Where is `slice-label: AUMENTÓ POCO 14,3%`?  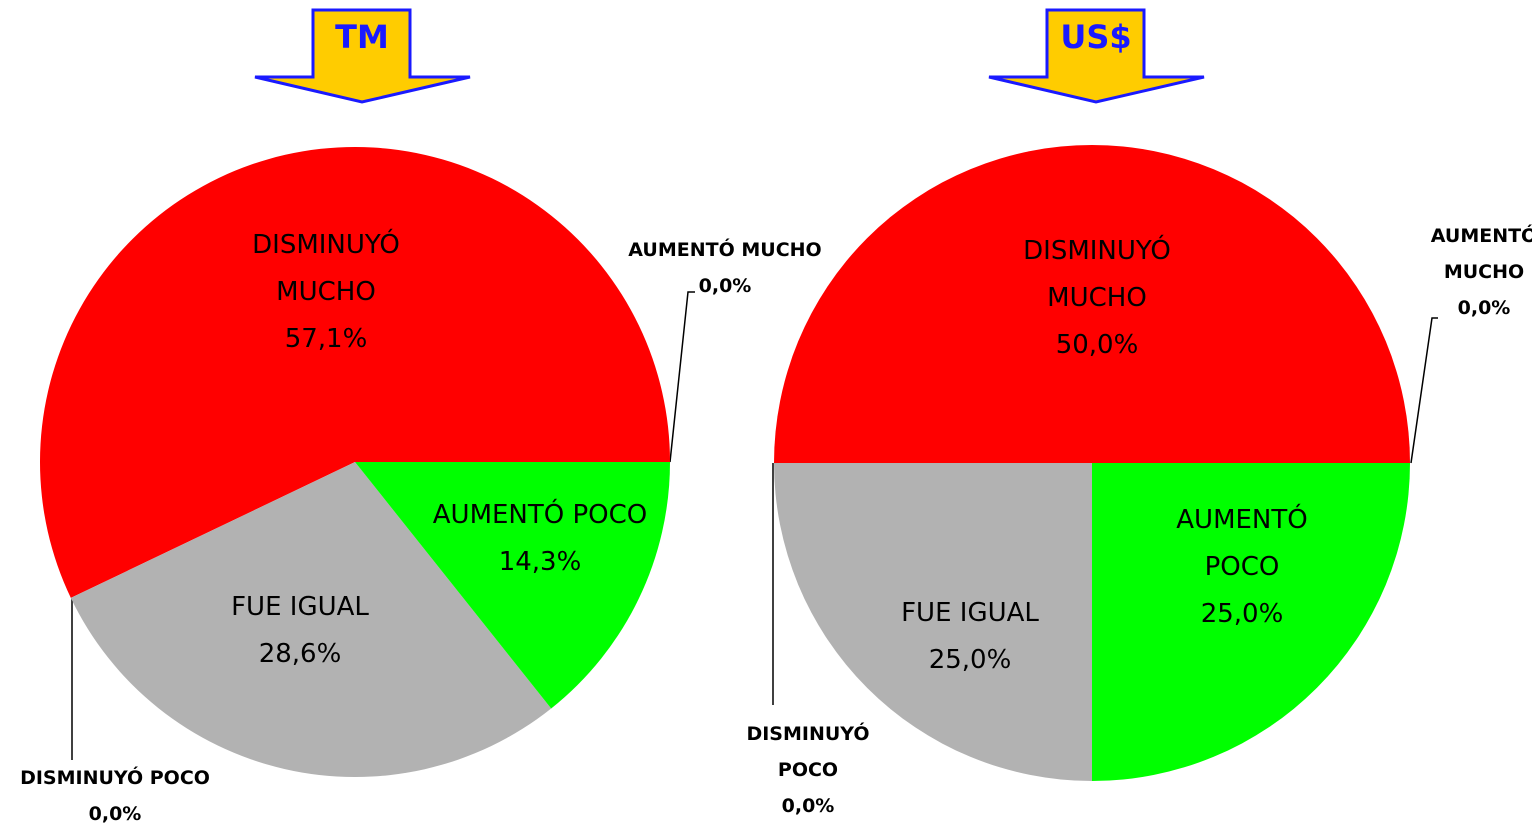
slice-label: AUMENTÓ POCO 14,3% is located at coordinates (540, 539).